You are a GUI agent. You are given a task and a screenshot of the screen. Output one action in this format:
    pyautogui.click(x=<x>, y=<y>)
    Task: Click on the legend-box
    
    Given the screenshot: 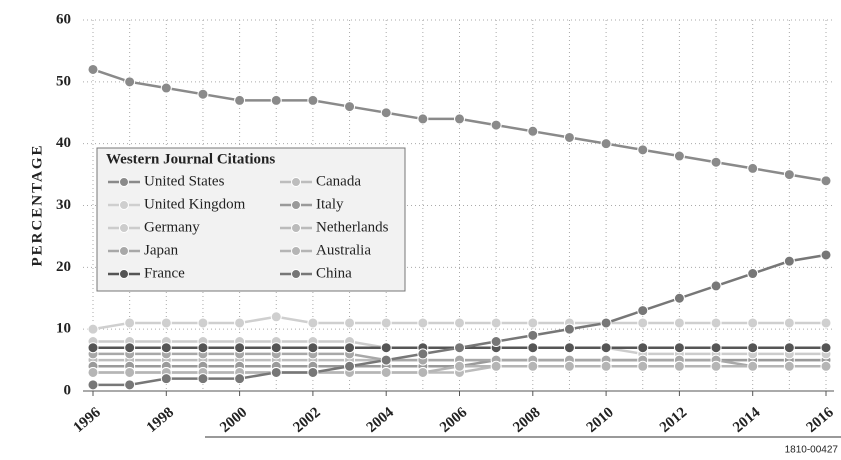 What is the action you would take?
    pyautogui.click(x=251, y=219)
    